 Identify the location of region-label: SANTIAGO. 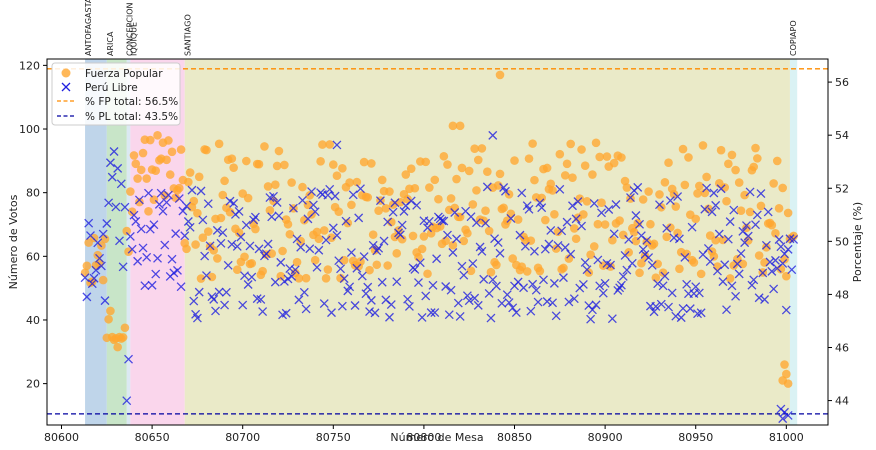
(188, 35).